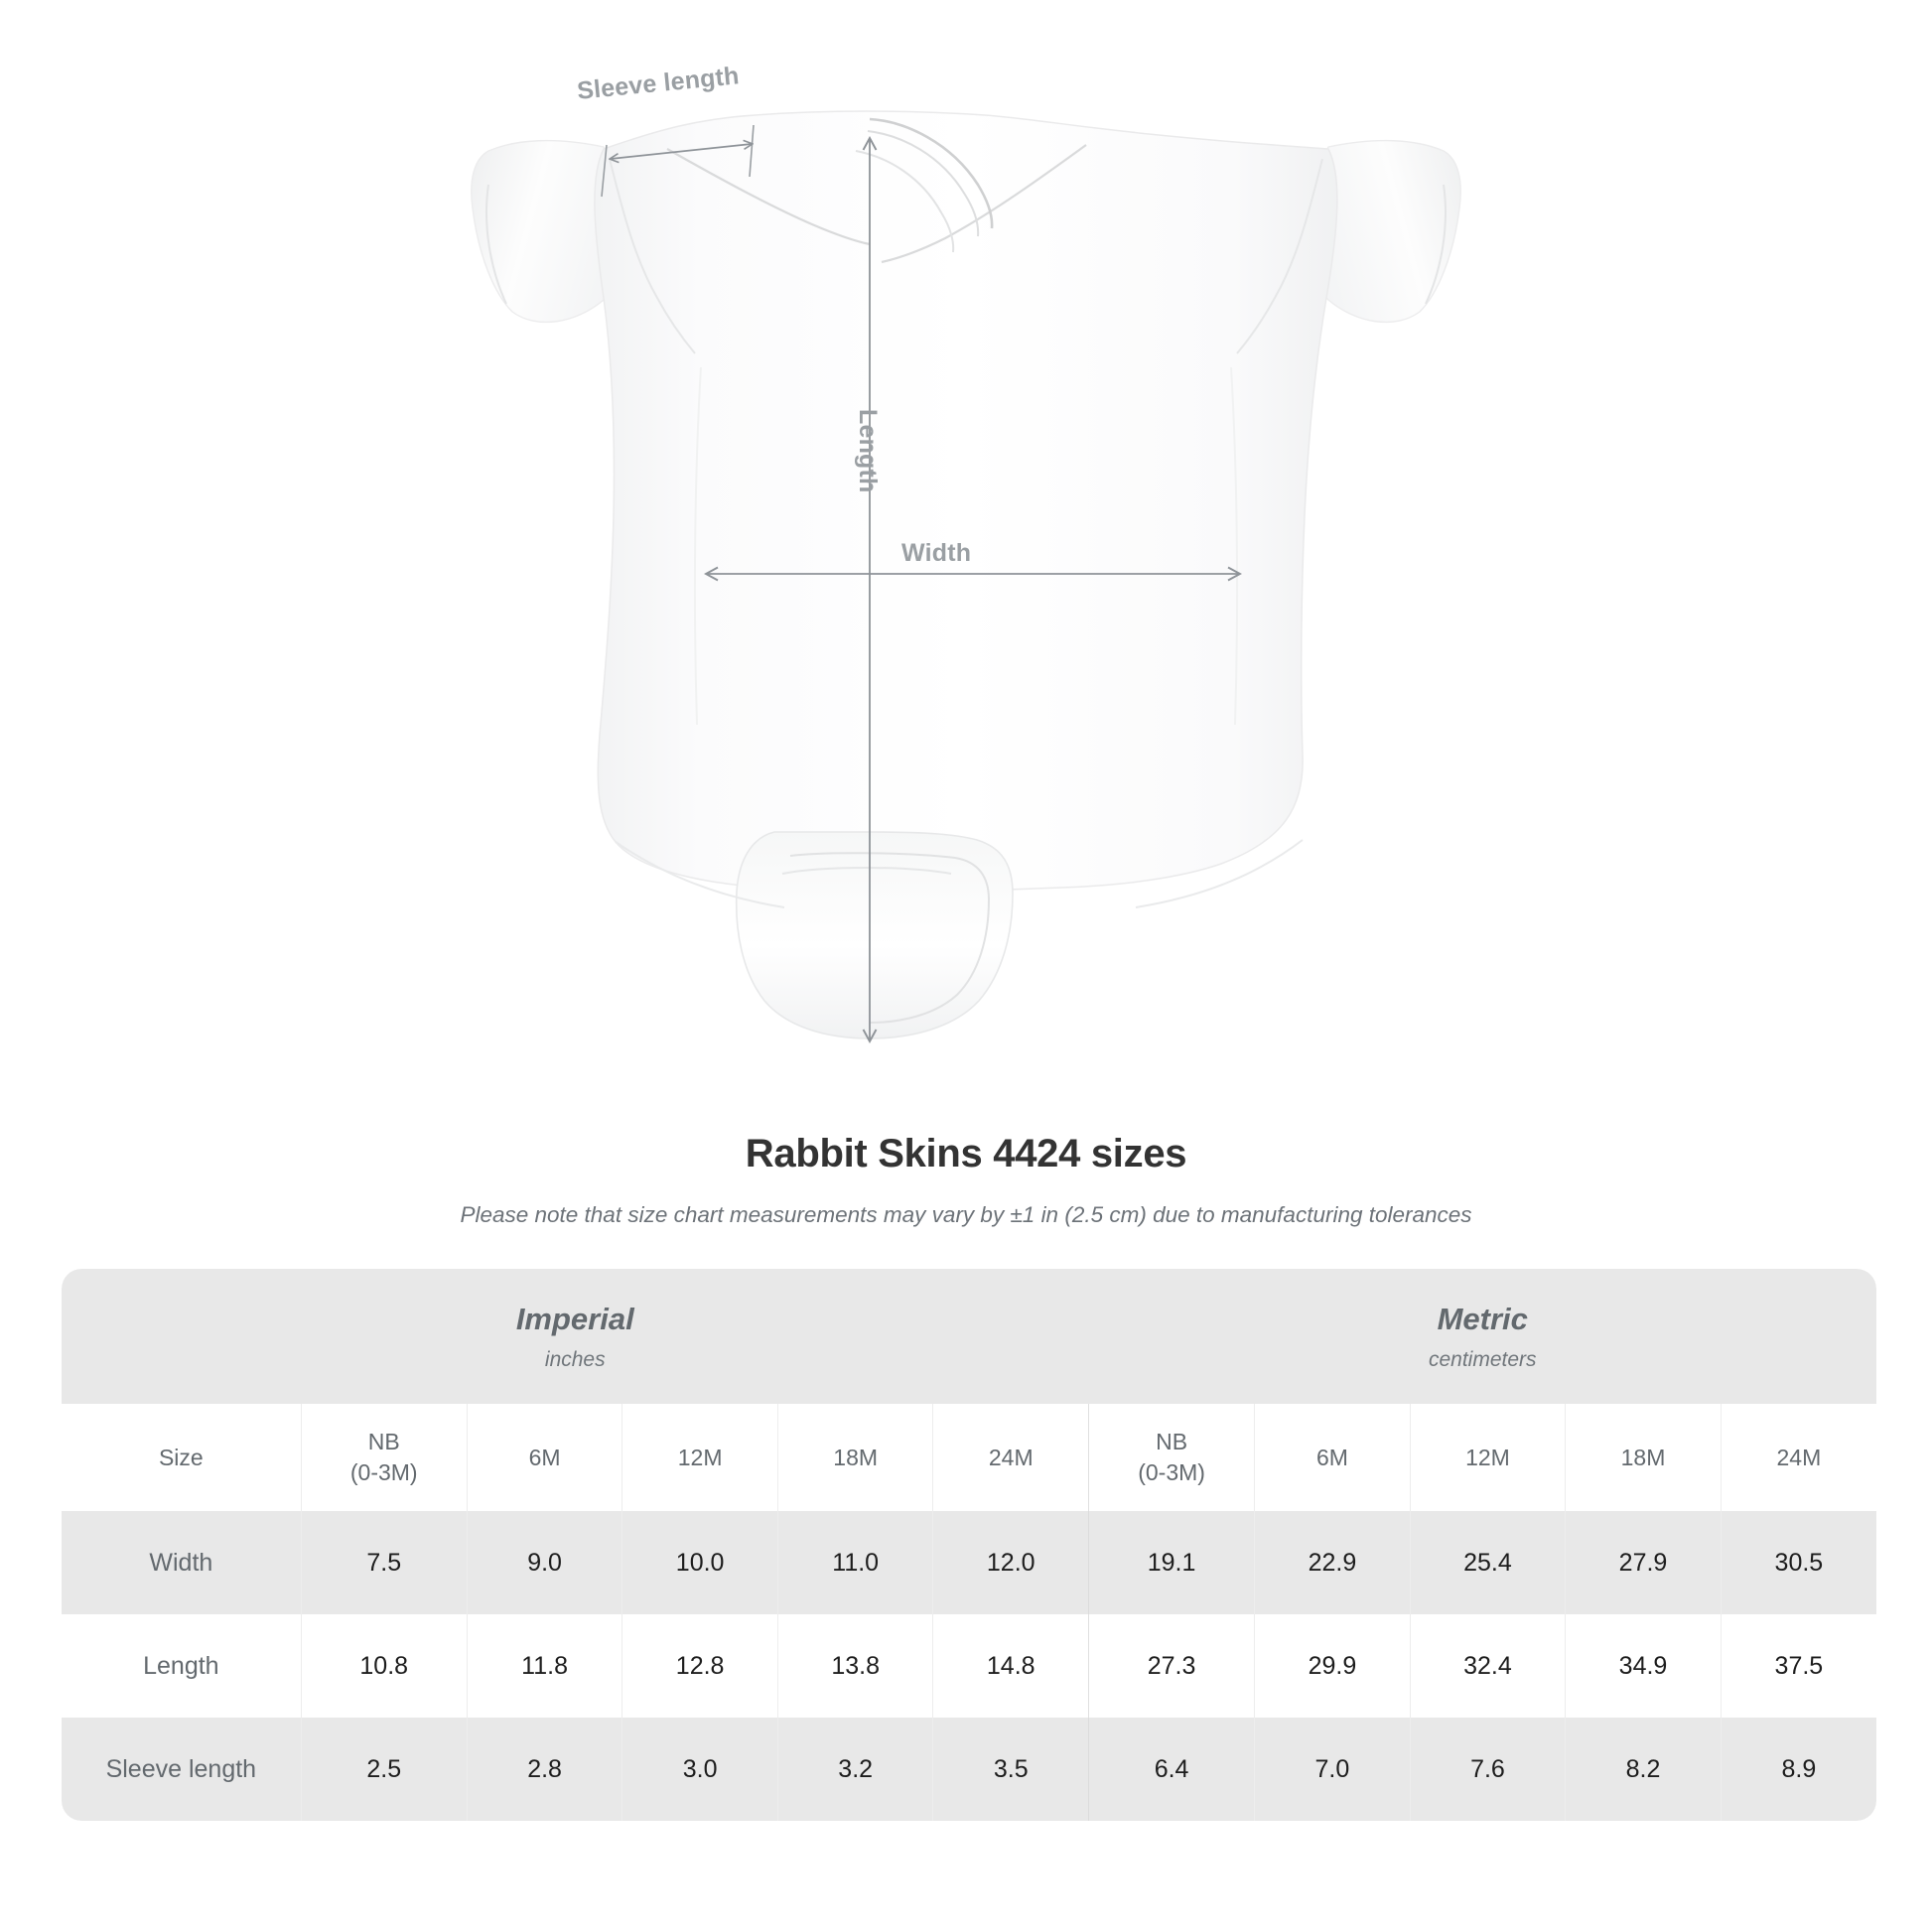 Image resolution: width=1932 pixels, height=1932 pixels. What do you see at coordinates (1172, 1563) in the screenshot?
I see `cell-width-metric-nb: 19.1` at bounding box center [1172, 1563].